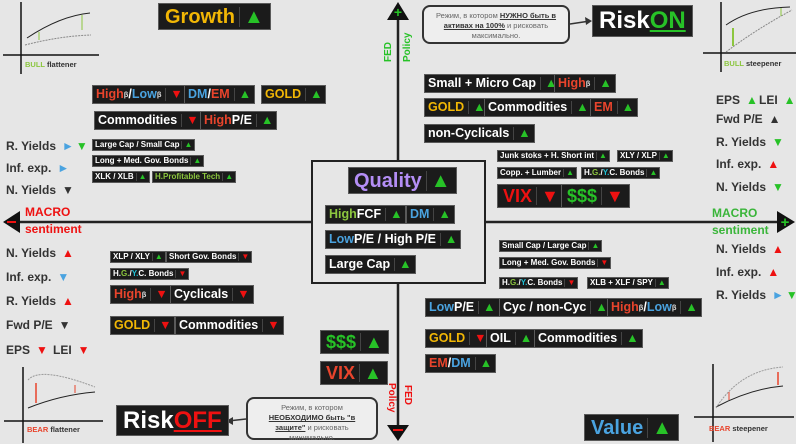 The image size is (796, 444). I want to click on real-yields-indicator: R. Yields ▲, so click(40, 301).